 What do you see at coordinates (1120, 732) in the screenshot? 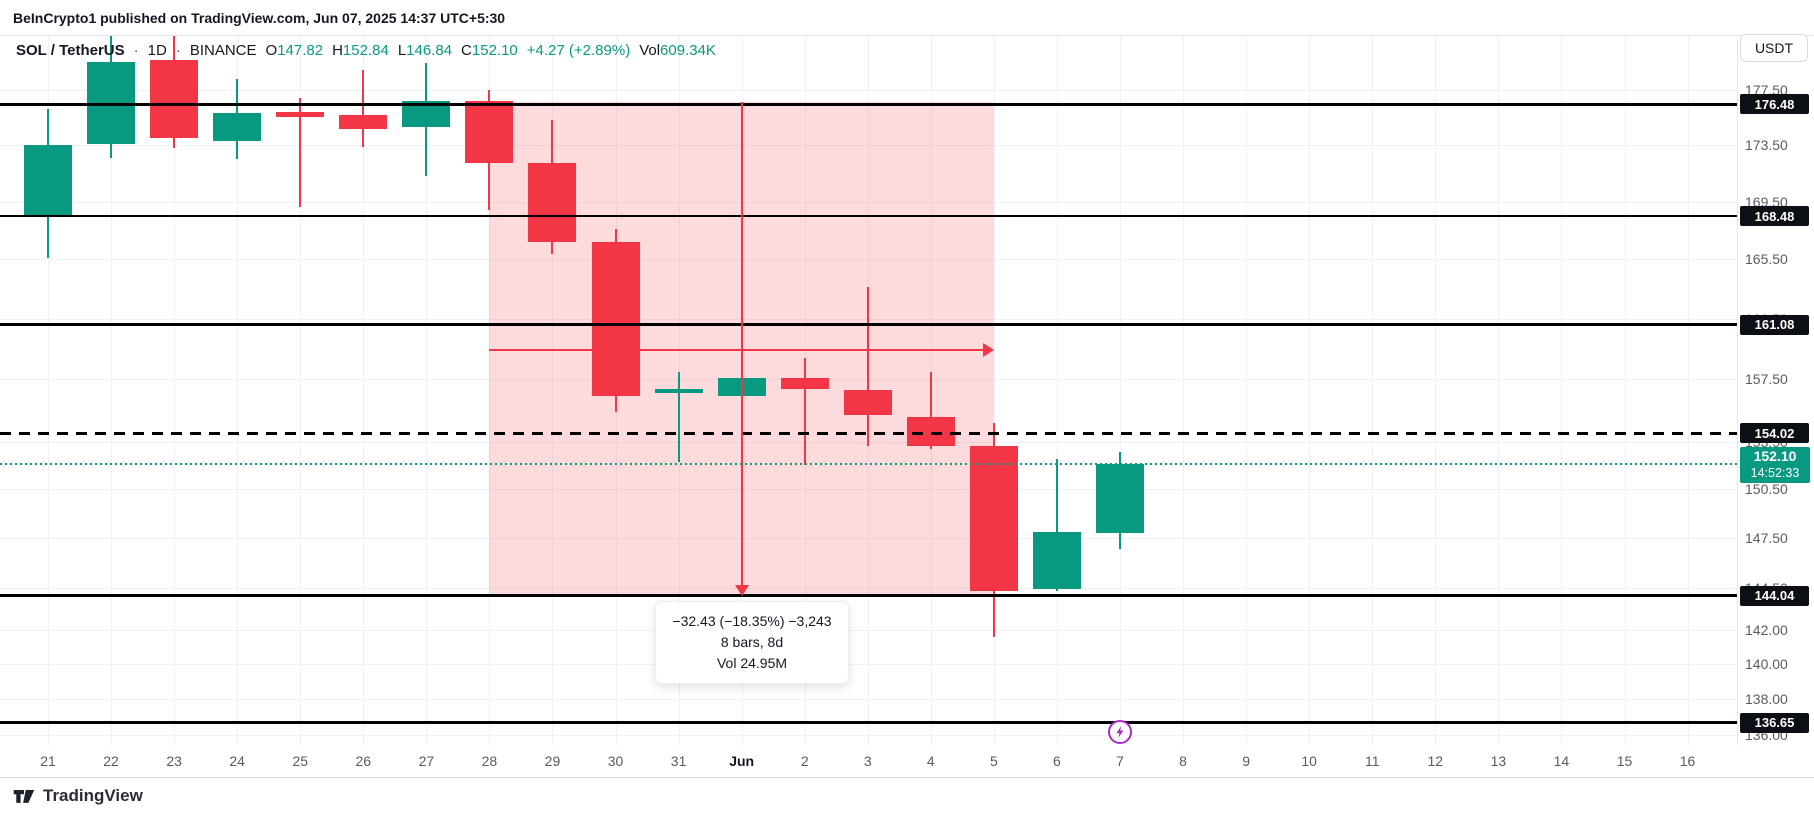
I see `lightning-marker` at bounding box center [1120, 732].